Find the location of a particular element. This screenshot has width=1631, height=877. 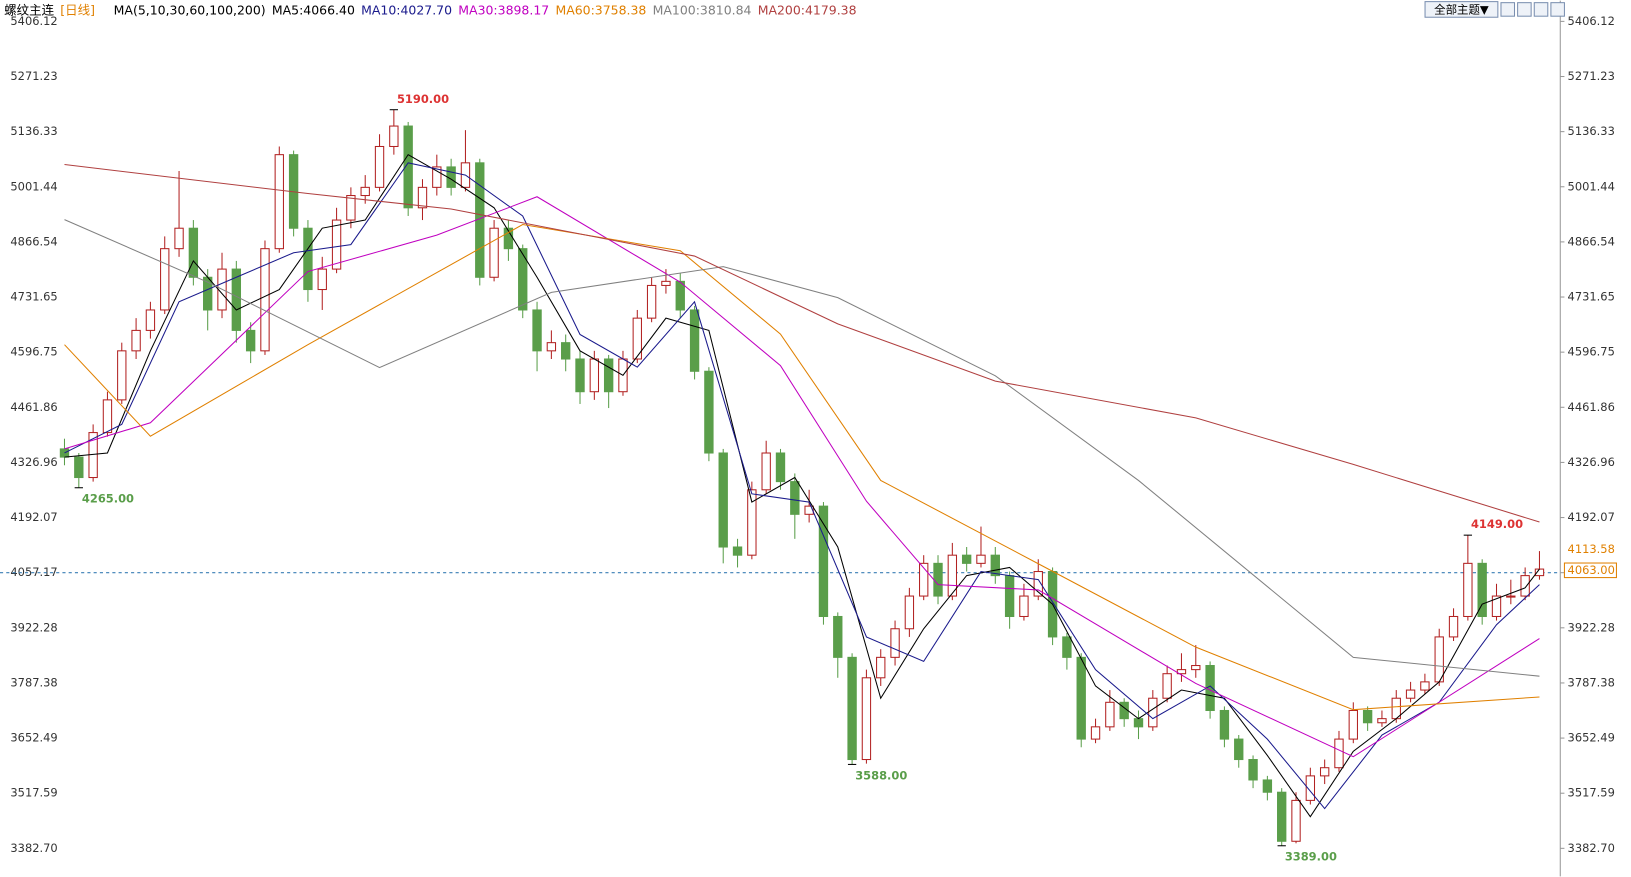

y-tick-label-right: 5136.33 is located at coordinates (1591, 131).